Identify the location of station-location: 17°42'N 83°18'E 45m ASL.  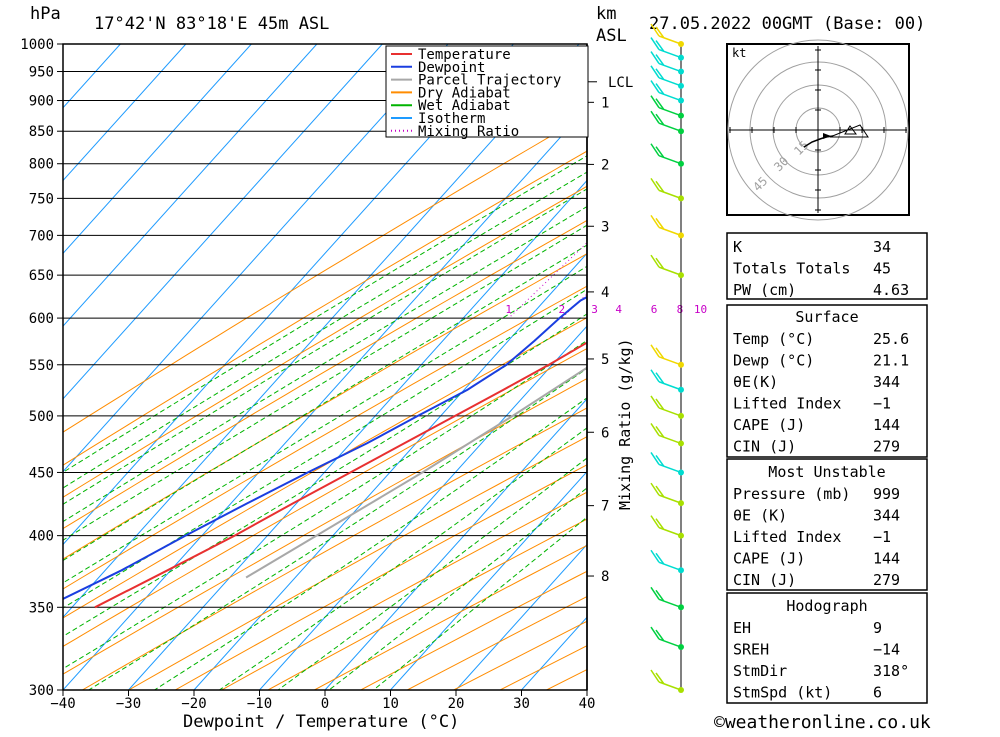
(211, 24).